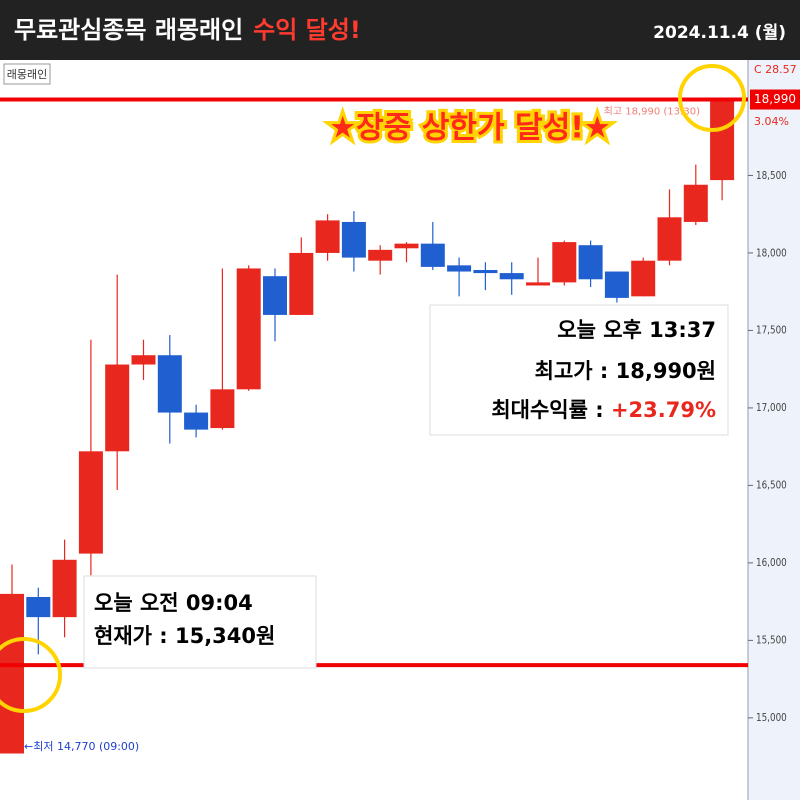 The height and width of the screenshot is (804, 800). Describe the element at coordinates (551, 410) in the screenshot. I see `rate-label: 최대수익률 :` at that location.